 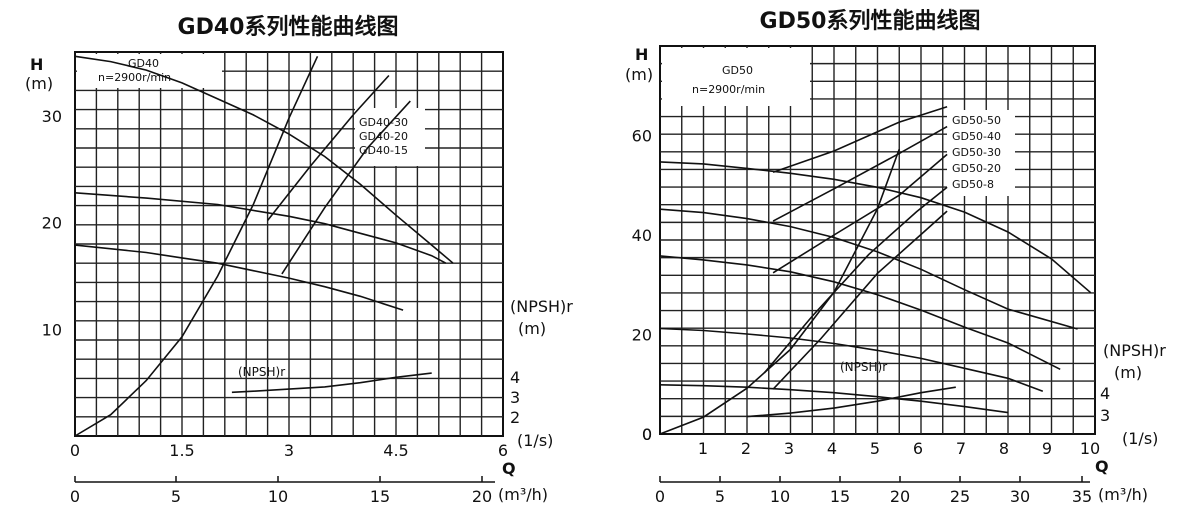 I want to click on y-tick-label: 60, so click(x=642, y=136).